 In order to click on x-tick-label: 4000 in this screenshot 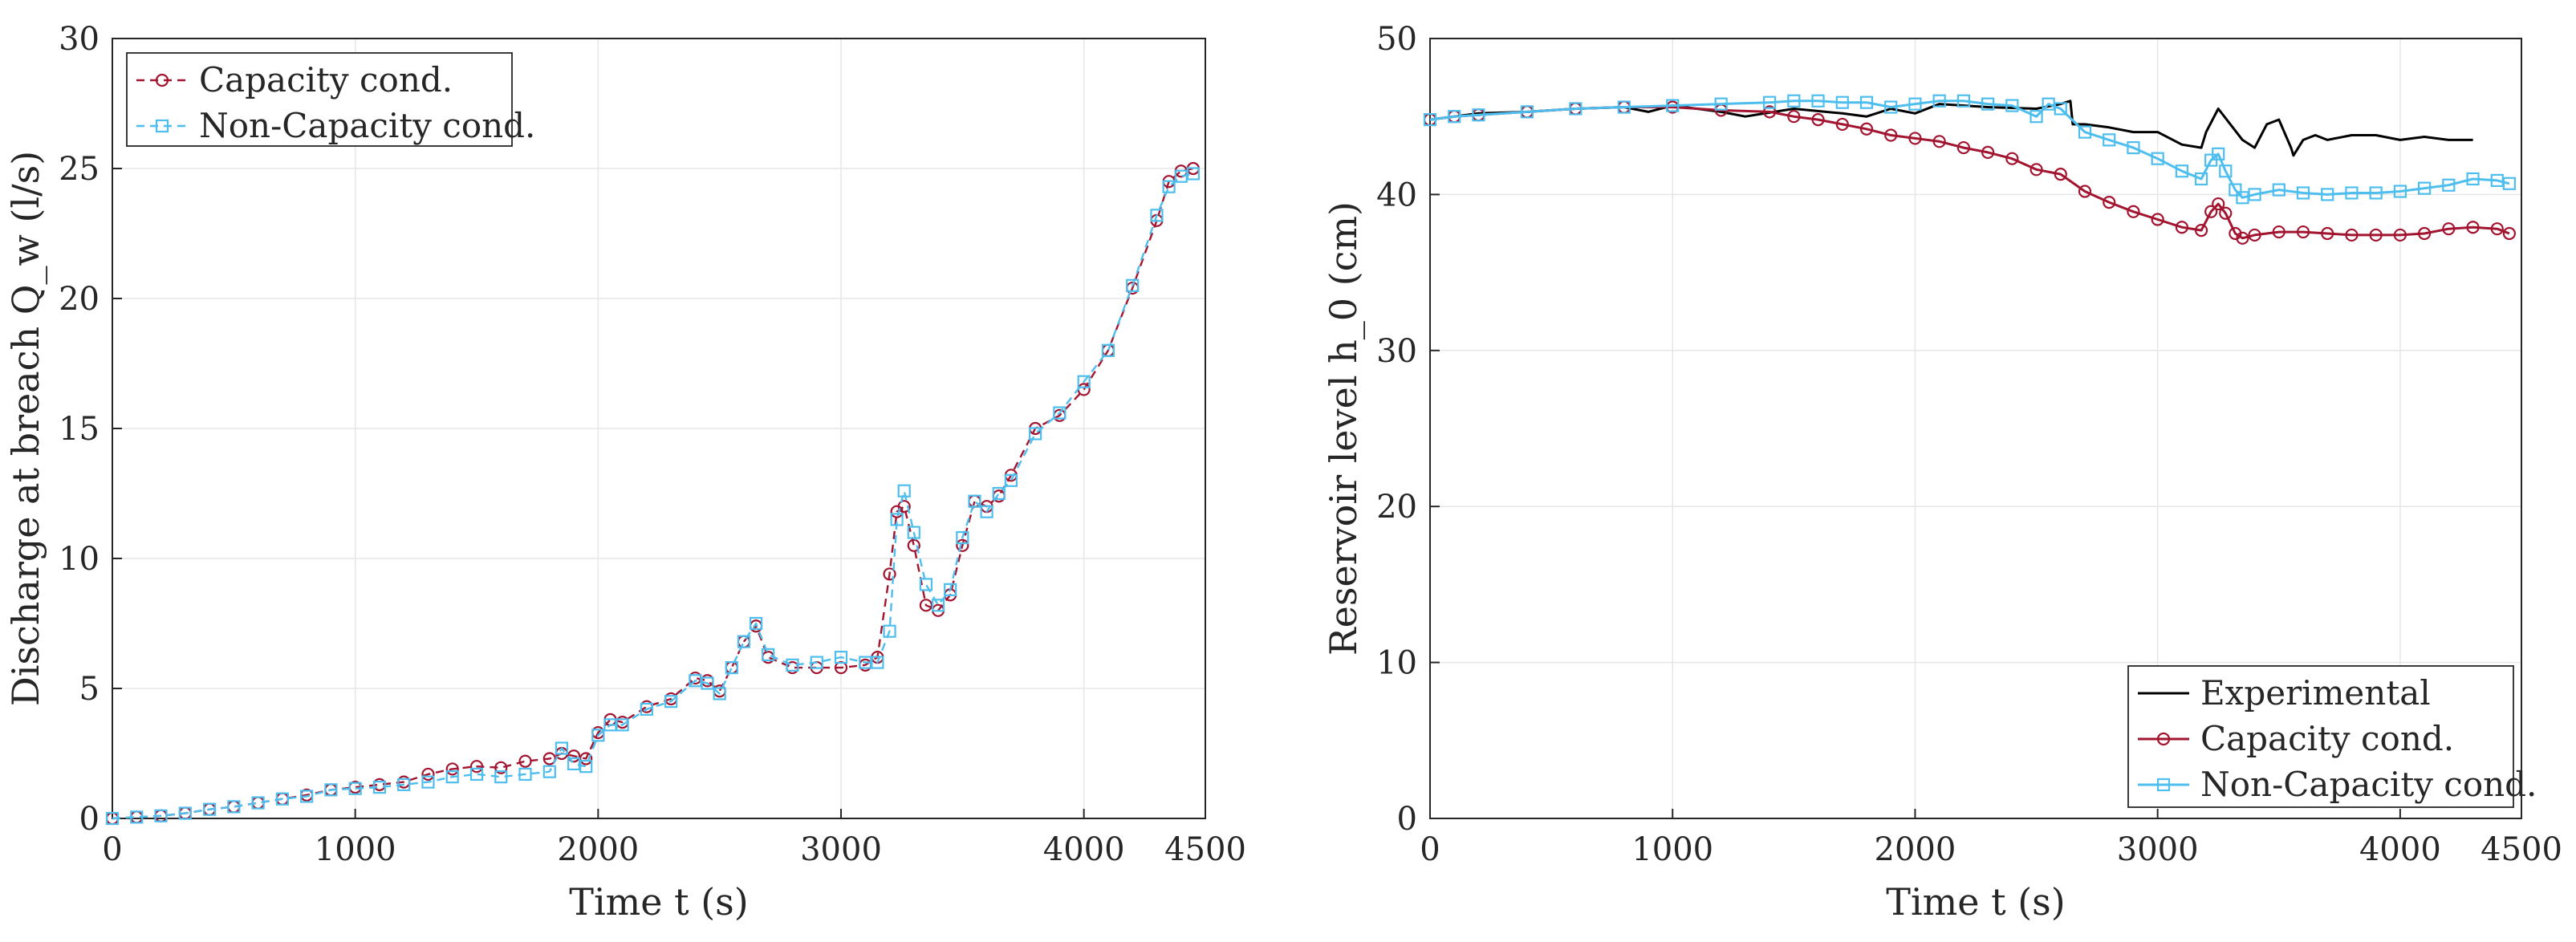, I will do `click(1084, 849)`.